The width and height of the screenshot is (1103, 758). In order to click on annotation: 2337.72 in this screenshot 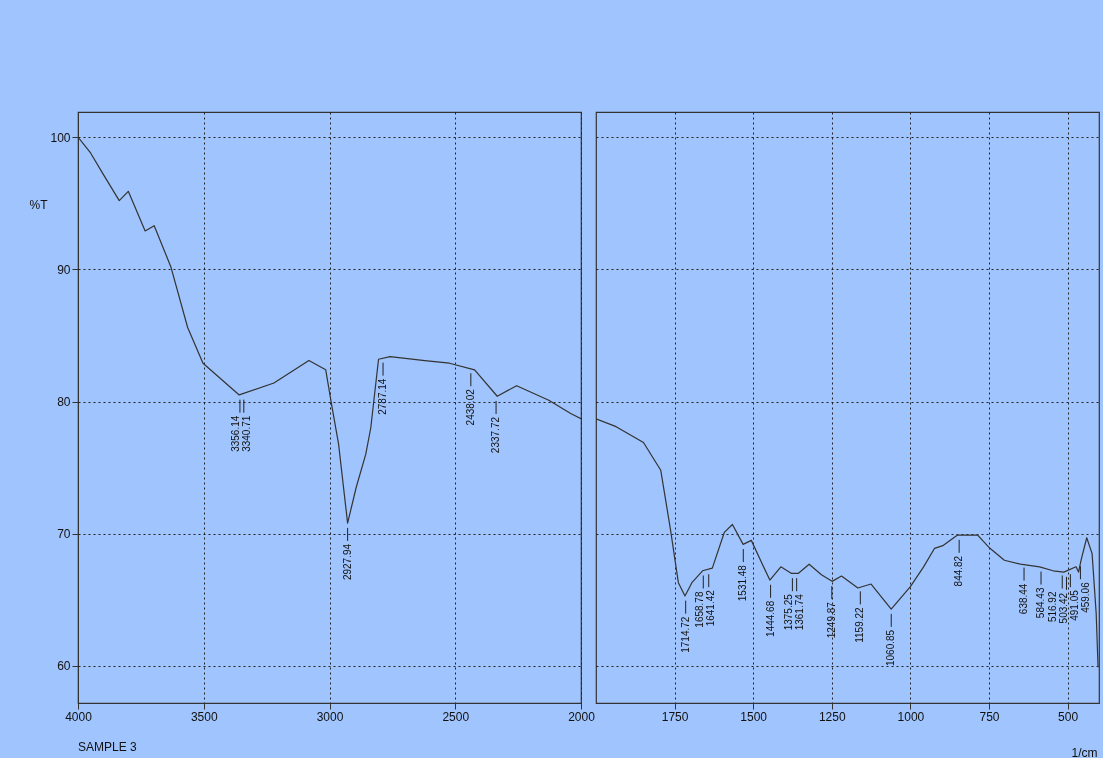, I will do `click(496, 435)`.